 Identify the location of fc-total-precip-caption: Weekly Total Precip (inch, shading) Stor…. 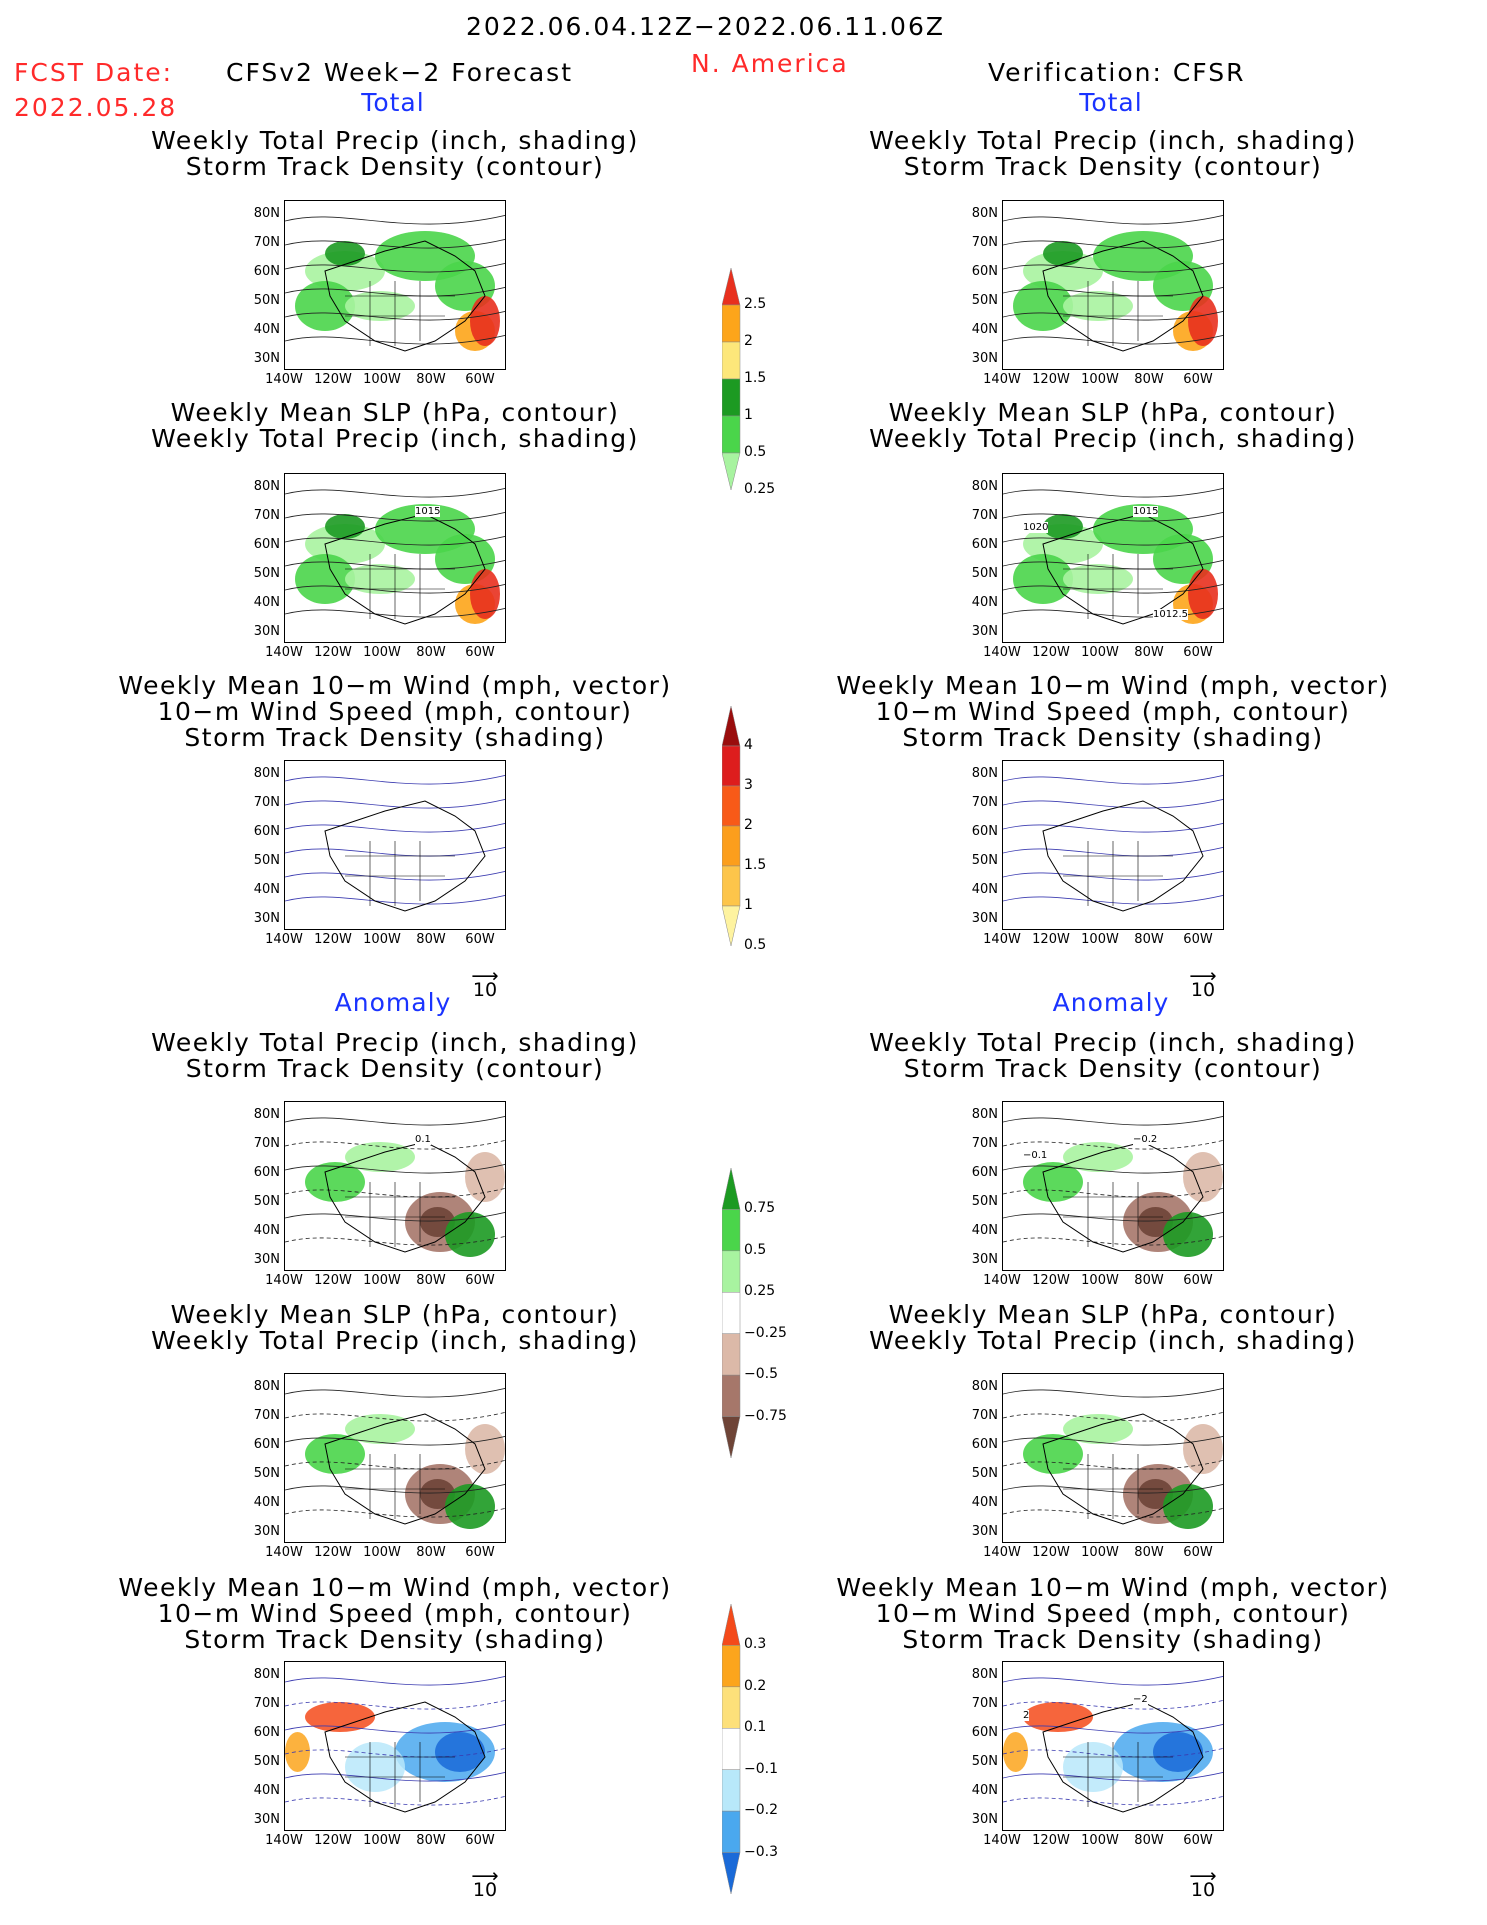
(395, 153).